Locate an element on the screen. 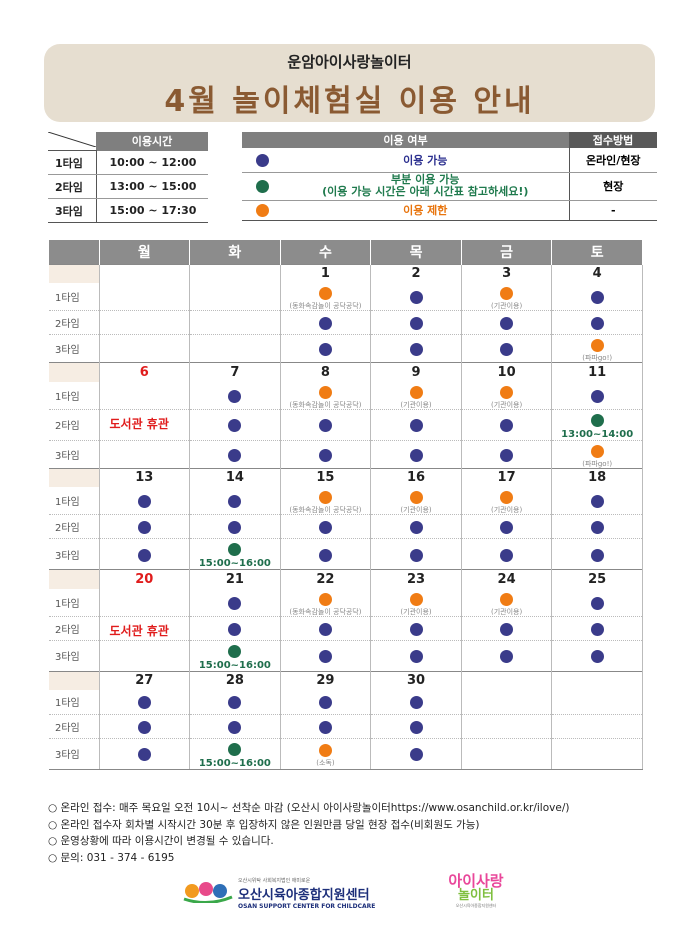 The image size is (675, 937). legend-dot-cell is located at coordinates (262, 186).